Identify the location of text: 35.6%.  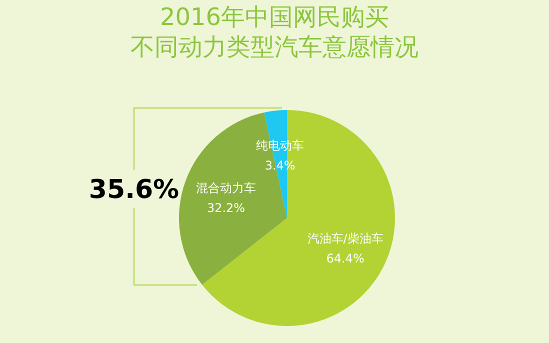
(134, 190).